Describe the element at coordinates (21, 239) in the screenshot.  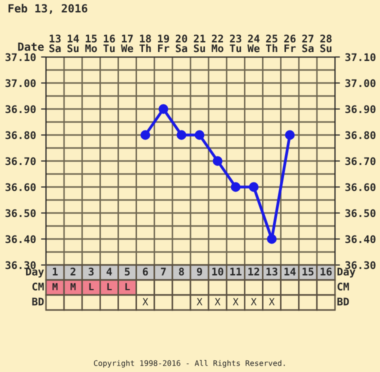
I see `y-tick-label: 36.40` at that location.